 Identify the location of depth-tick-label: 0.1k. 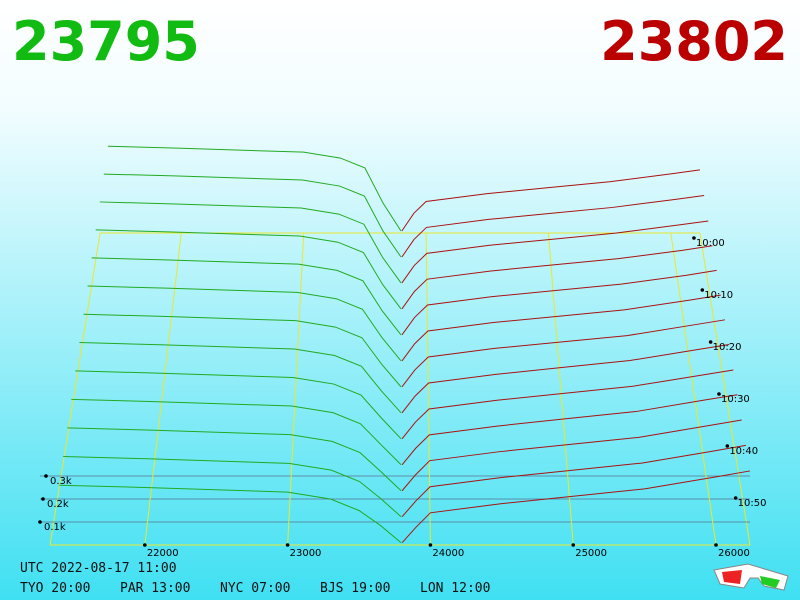
(55, 527).